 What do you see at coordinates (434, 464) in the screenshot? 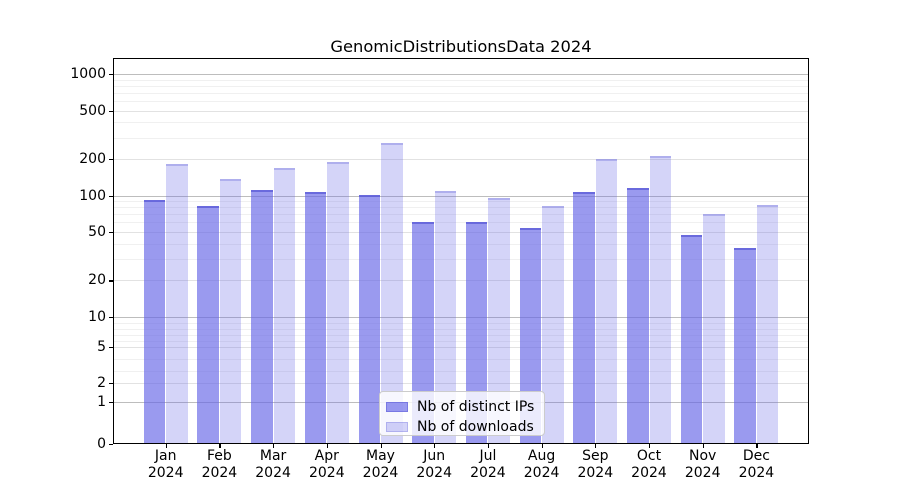
I see `x-axis-tick-label: Jun 2024` at bounding box center [434, 464].